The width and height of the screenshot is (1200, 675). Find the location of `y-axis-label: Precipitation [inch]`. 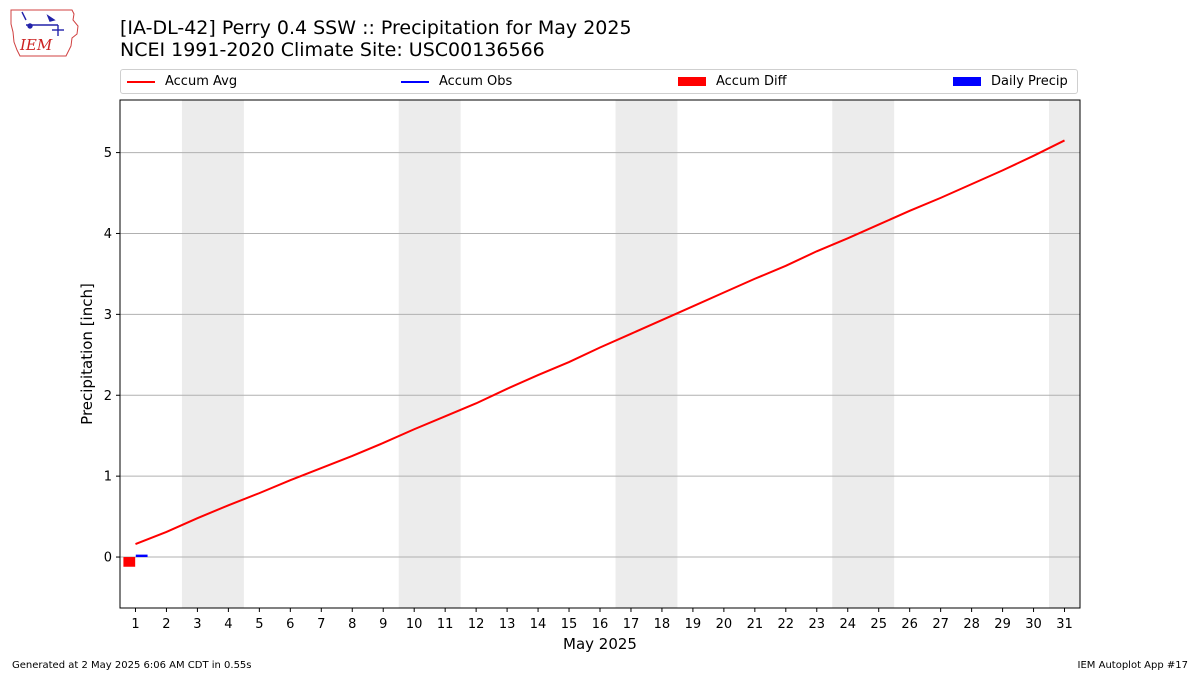

y-axis-label: Precipitation [inch] is located at coordinates (87, 354).